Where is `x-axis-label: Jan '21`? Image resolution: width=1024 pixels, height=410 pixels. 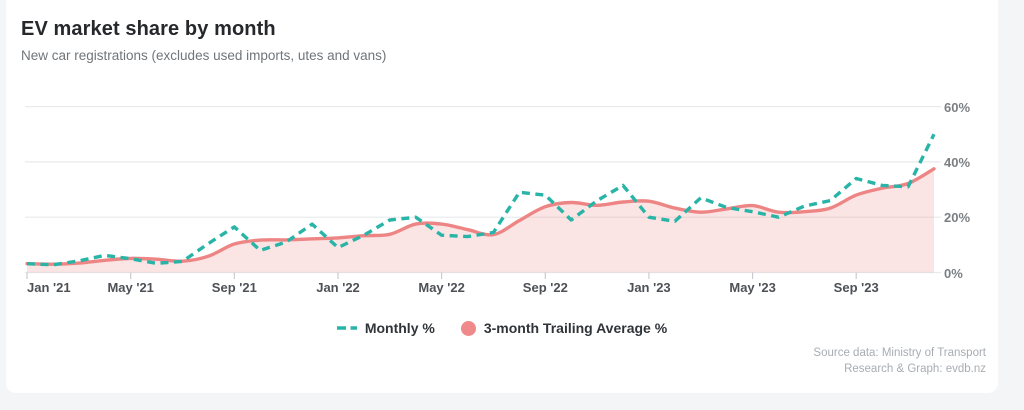
x-axis-label: Jan '21 is located at coordinates (49, 287).